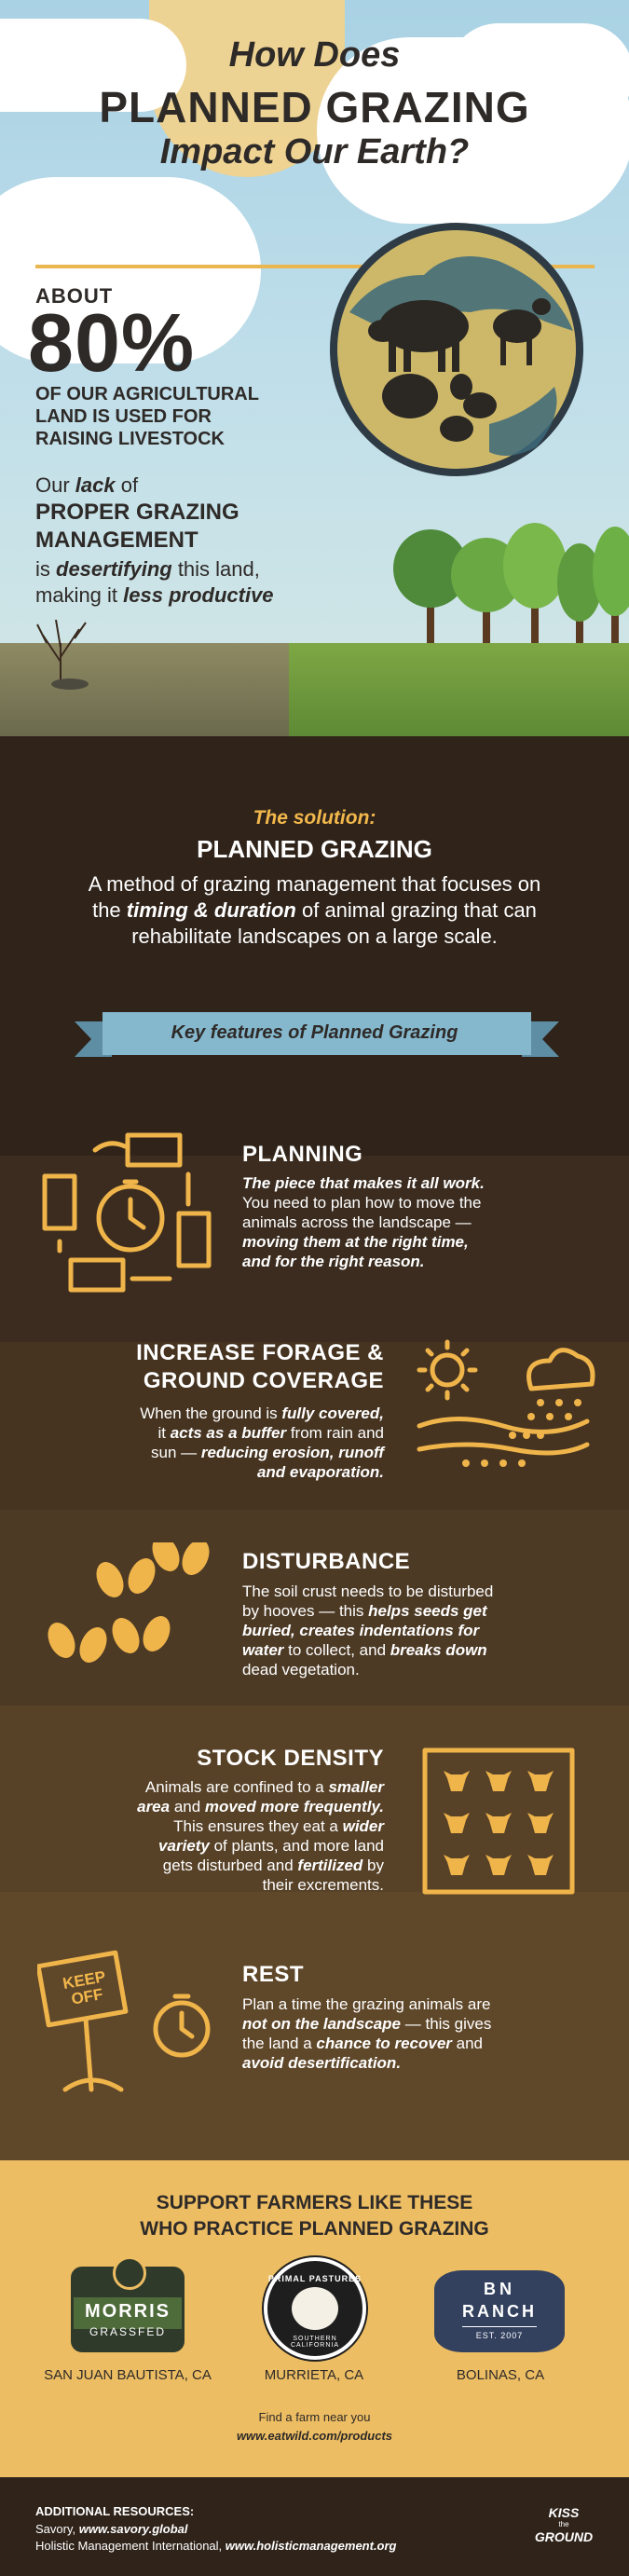  Describe the element at coordinates (355, 1242) in the screenshot. I see `planning-line4: moving them at the right time,` at that location.